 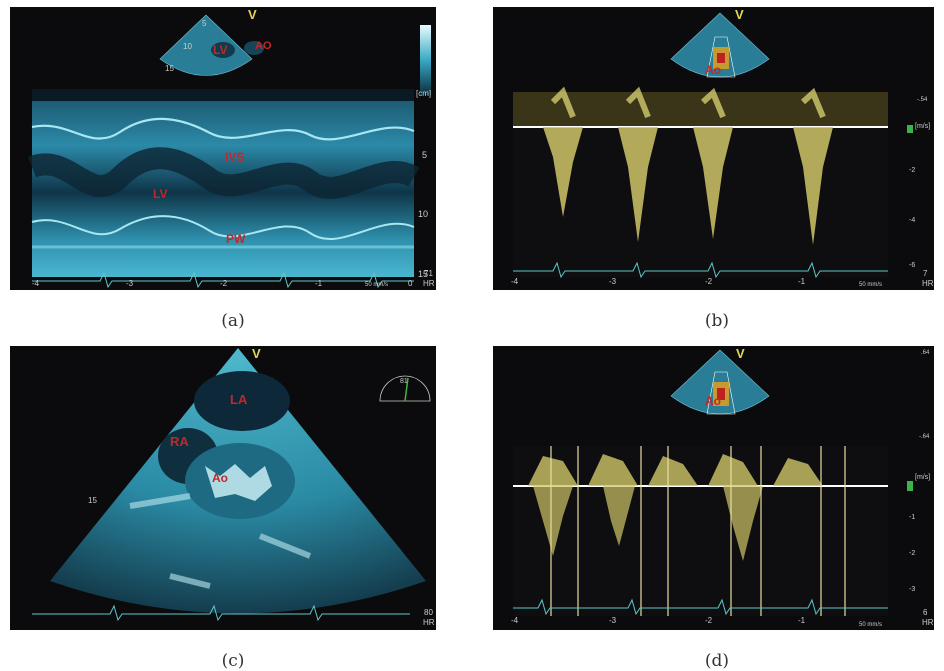 What do you see at coordinates (236, 239) in the screenshot?
I see `label-pw: PW` at bounding box center [236, 239].